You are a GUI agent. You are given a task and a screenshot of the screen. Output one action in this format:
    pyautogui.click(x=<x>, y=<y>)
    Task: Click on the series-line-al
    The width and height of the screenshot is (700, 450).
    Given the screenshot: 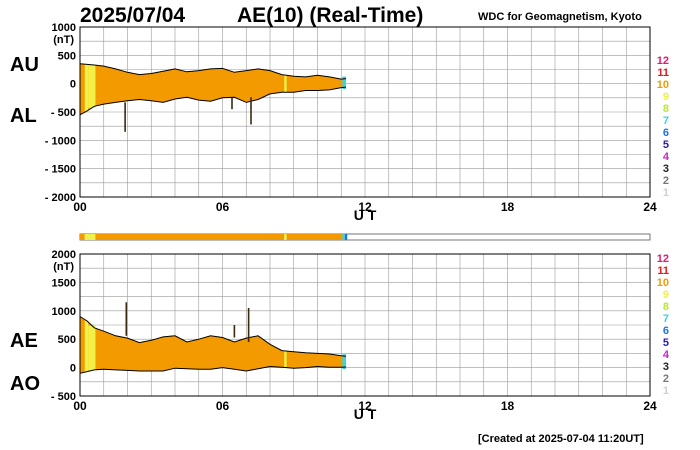 What is the action you would take?
    pyautogui.click(x=213, y=101)
    